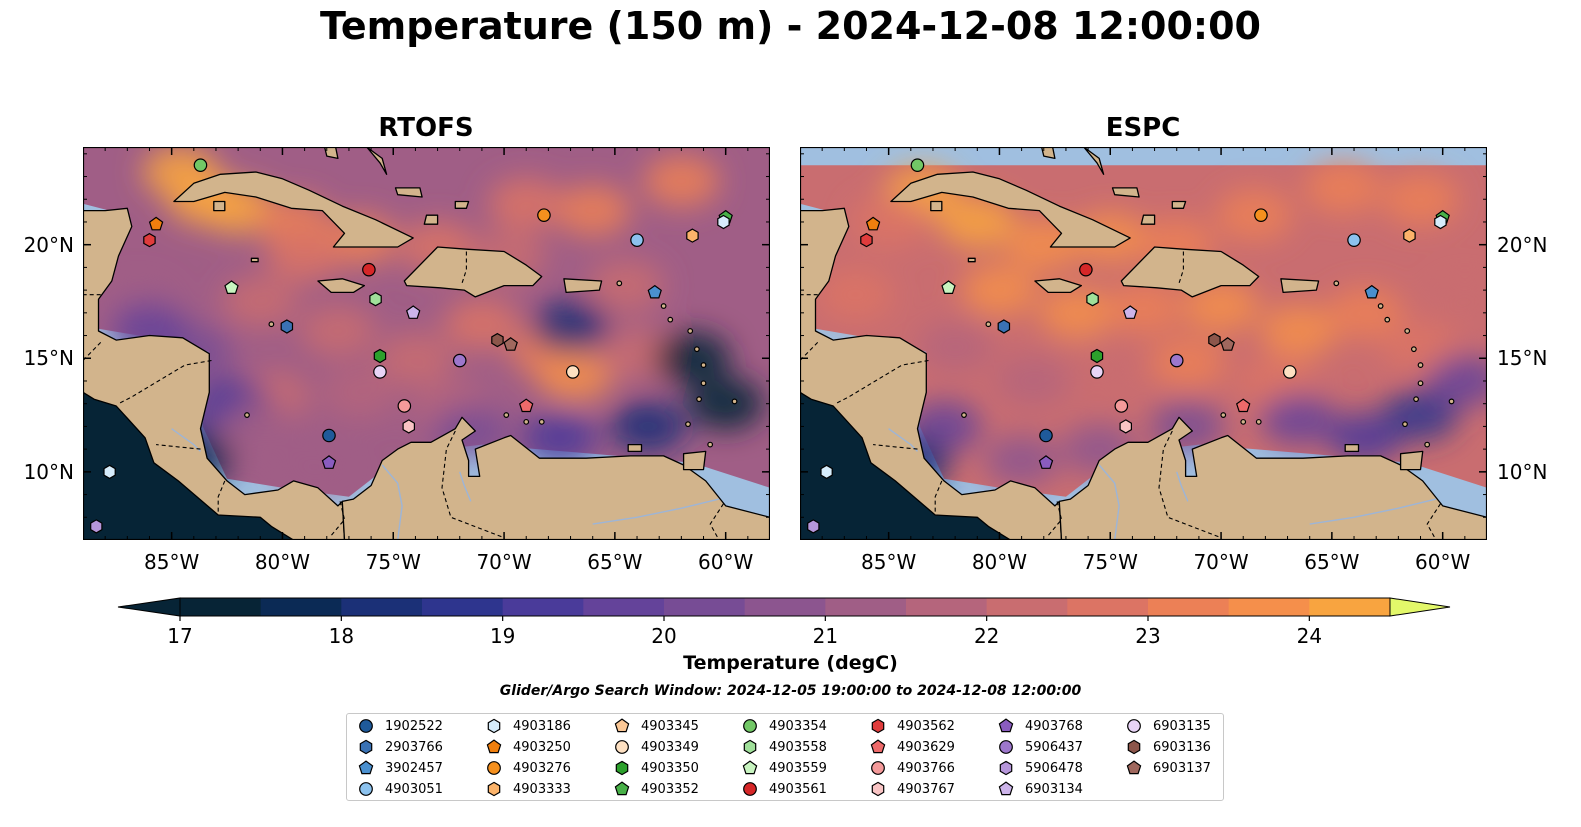 The image size is (1581, 827). Describe the element at coordinates (878, 746) in the screenshot. I see `pentagon-marker-icon` at that location.